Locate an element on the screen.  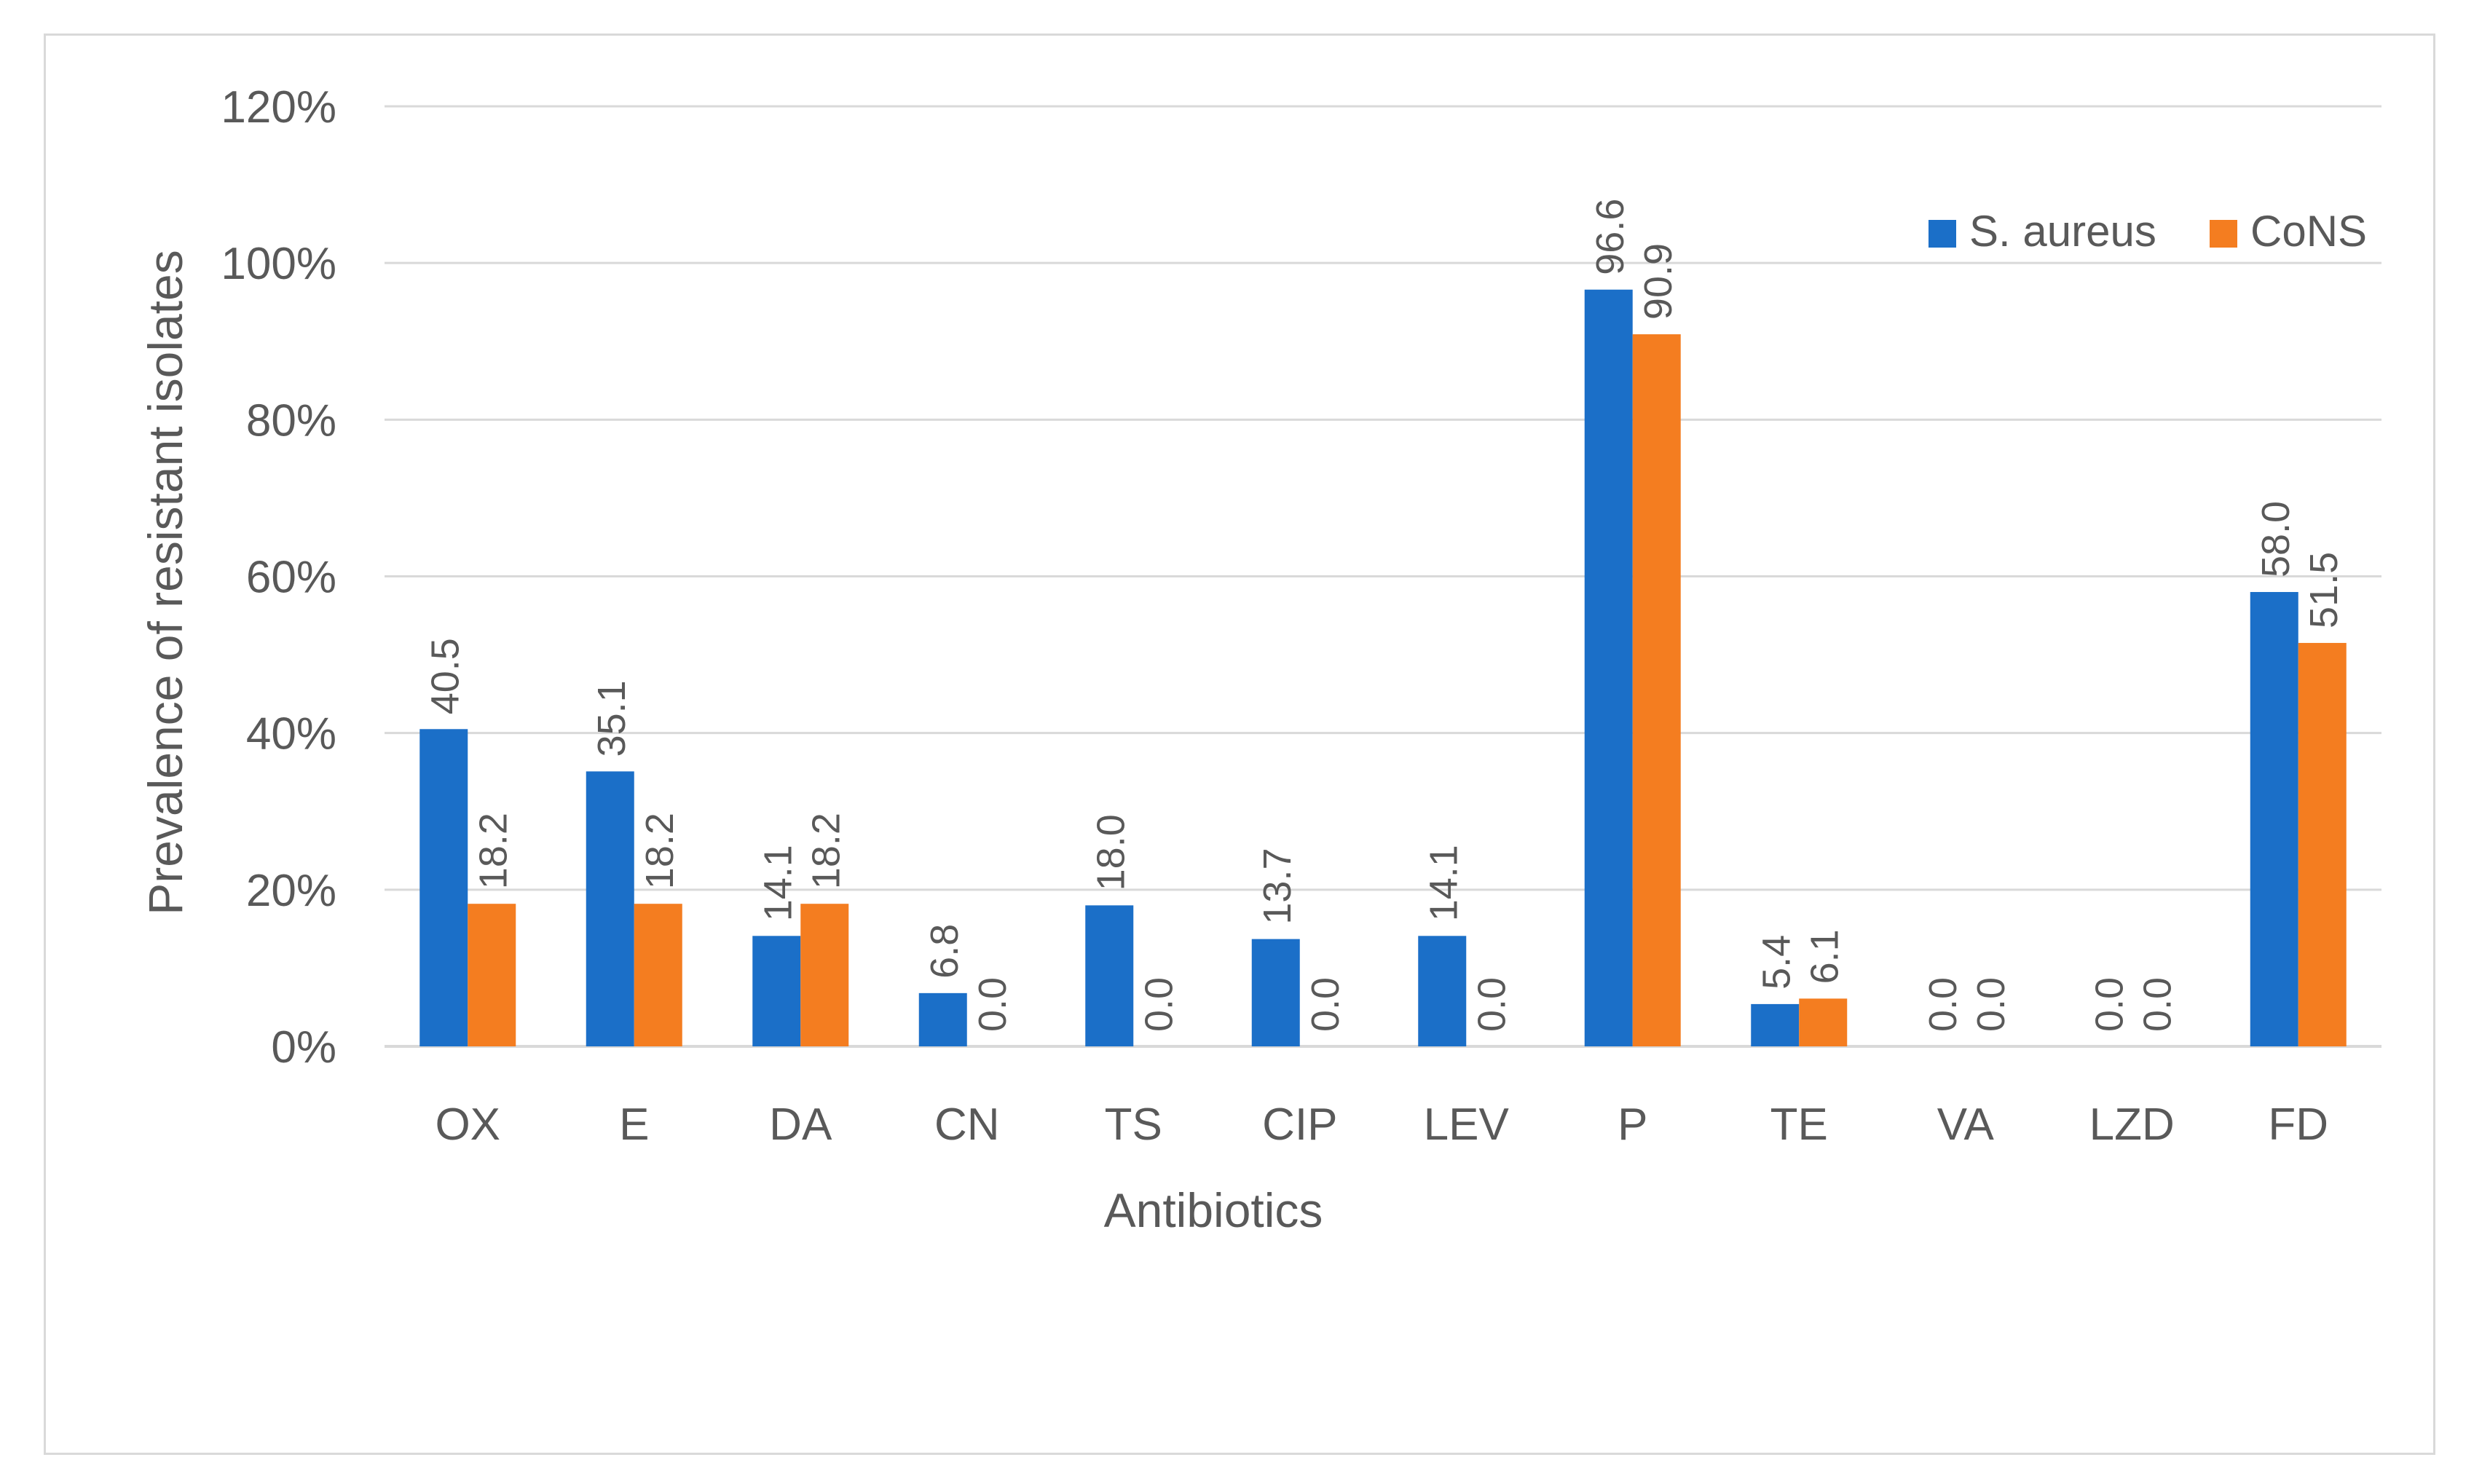
data-label: 6.1 is located at coordinates (1824, 956).